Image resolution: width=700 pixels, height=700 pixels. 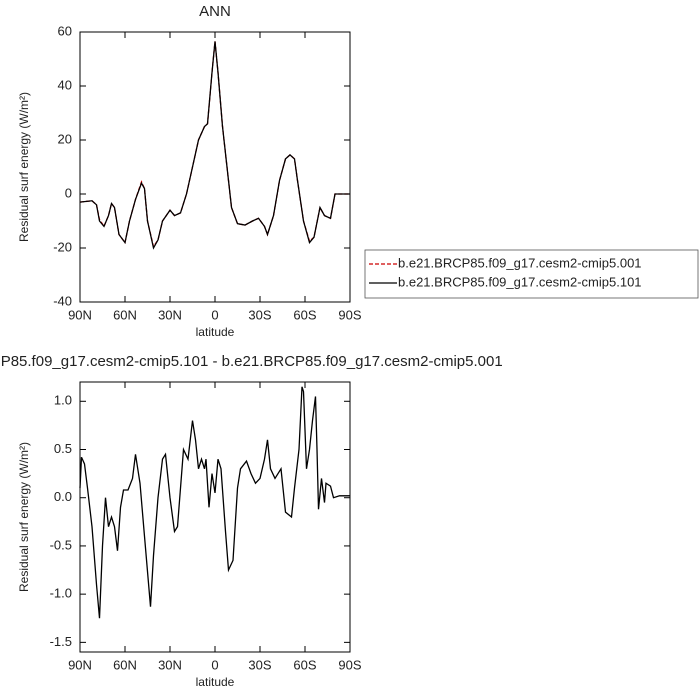 What do you see at coordinates (61, 593) in the screenshot?
I see `y-tick-label: -1.0` at bounding box center [61, 593].